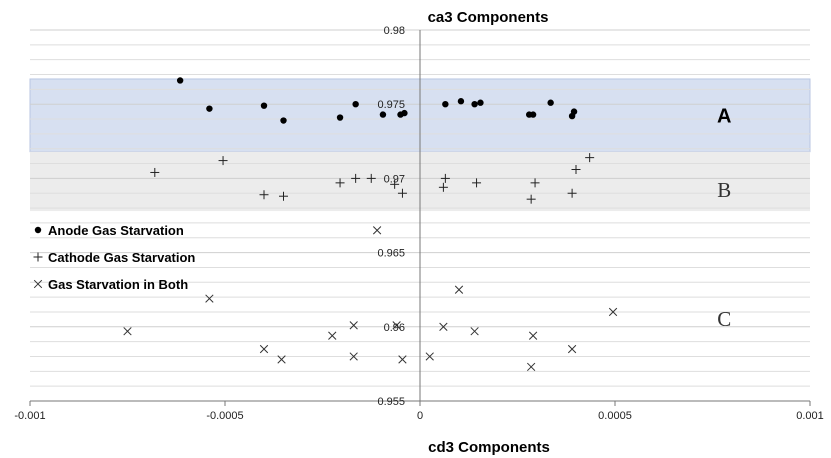 The image size is (831, 458). What do you see at coordinates (29, 416) in the screenshot?
I see `x-tick-label: -0.001` at bounding box center [29, 416].